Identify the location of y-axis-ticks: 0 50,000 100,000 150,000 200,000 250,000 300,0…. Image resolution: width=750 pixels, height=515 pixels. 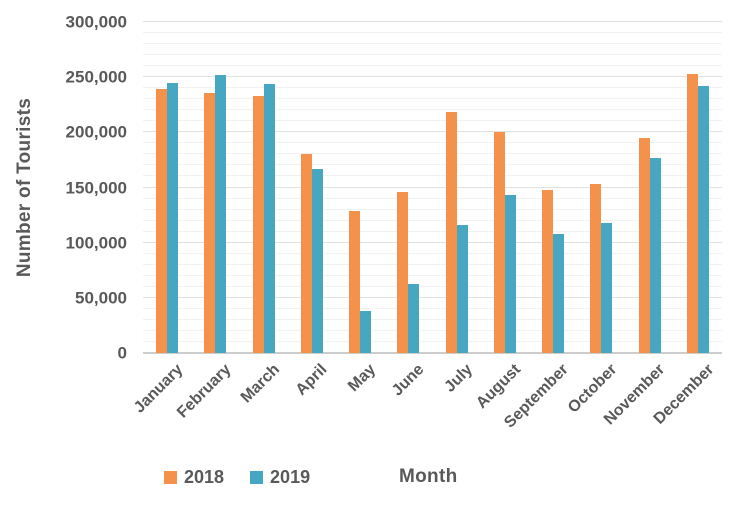
(71, 188).